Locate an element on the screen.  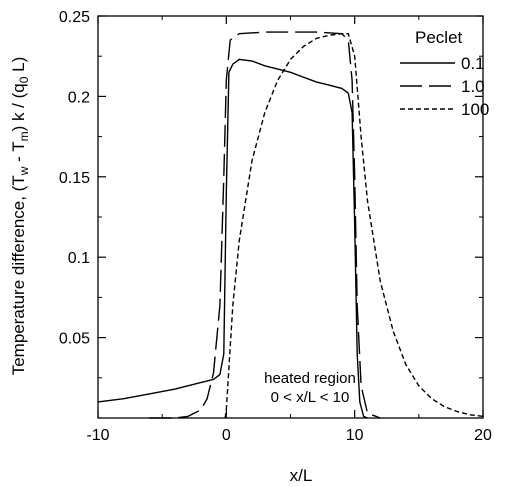
legend-title: Peclet is located at coordinates (439, 37).